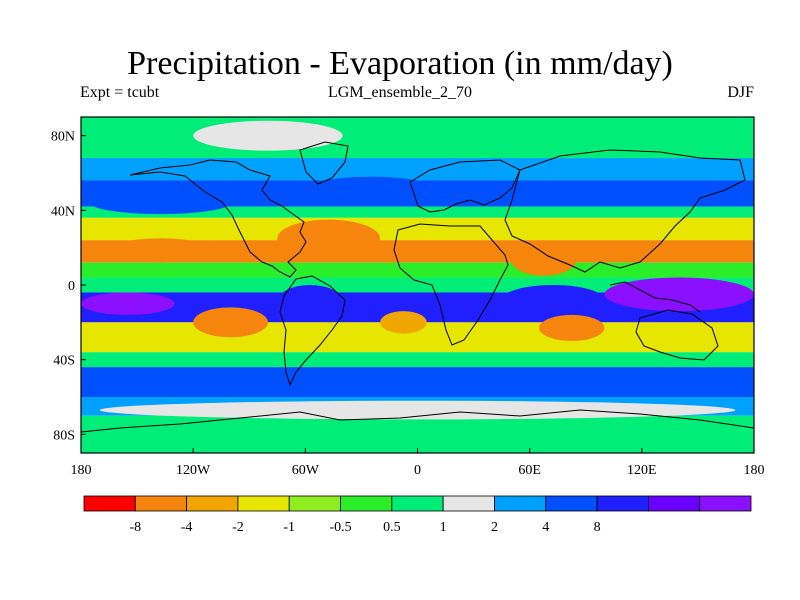 This screenshot has height=600, width=800. I want to click on x-tick-label: 0, so click(417, 470).